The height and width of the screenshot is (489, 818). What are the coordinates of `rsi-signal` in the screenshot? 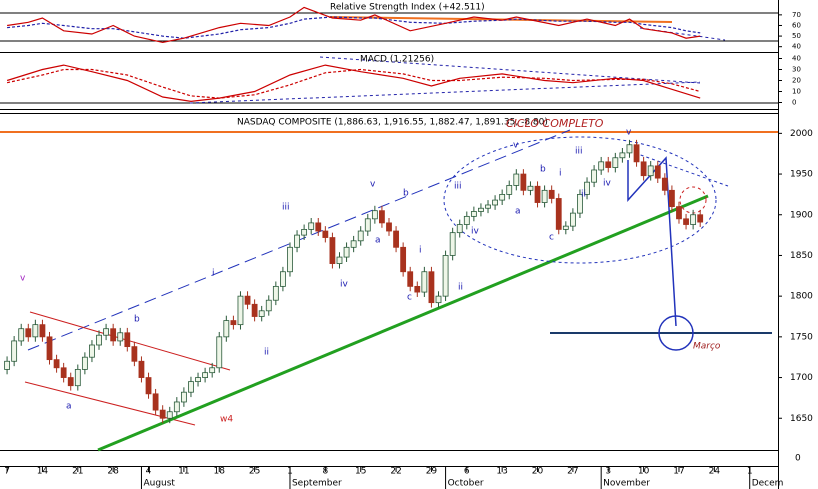 It's located at (354, 27).